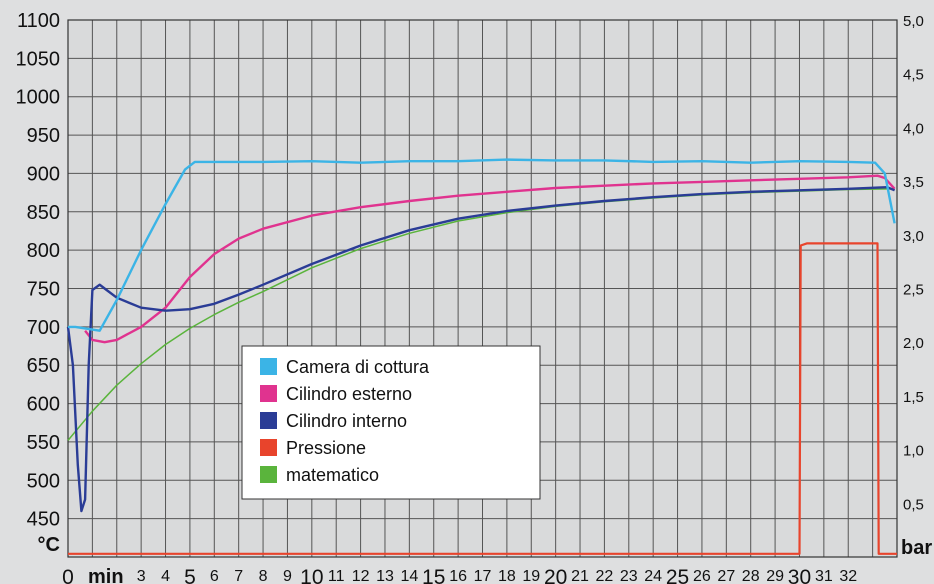 This screenshot has width=934, height=584. Describe the element at coordinates (916, 548) in the screenshot. I see `y-right-unit: bar` at that location.